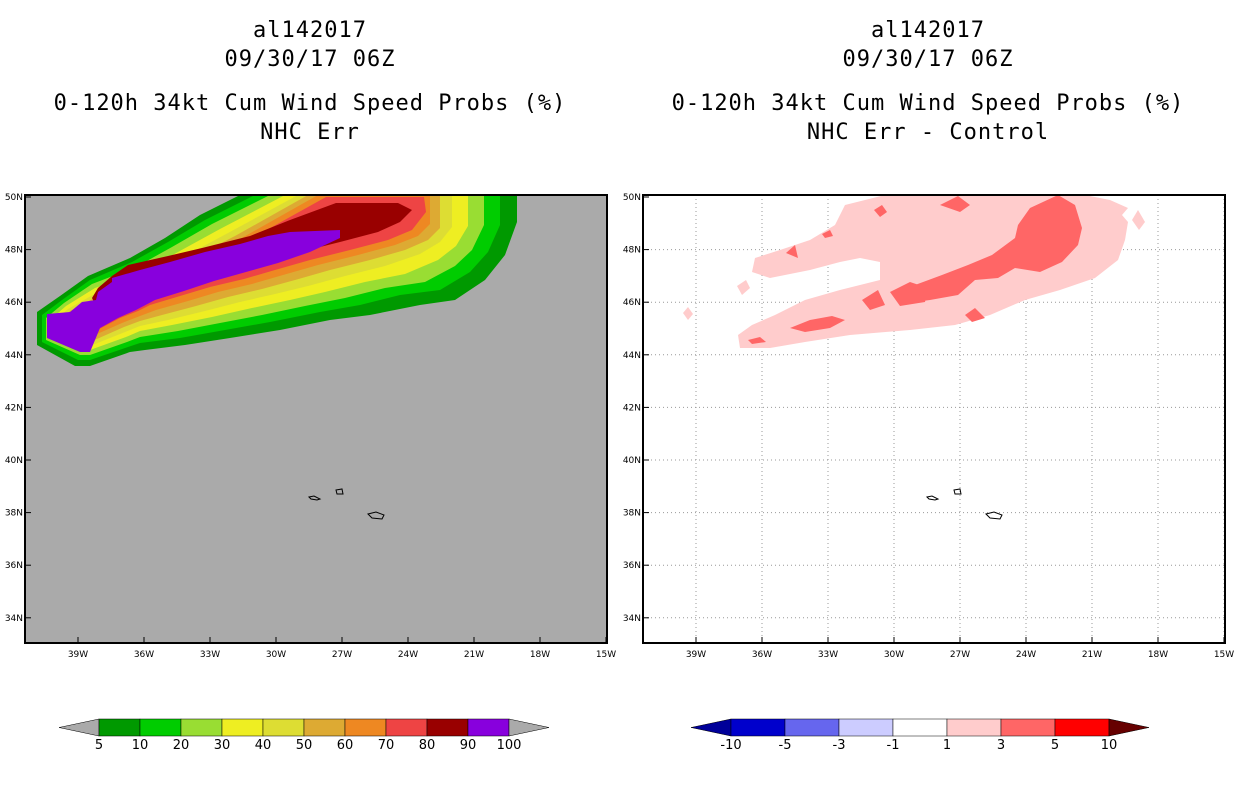  What do you see at coordinates (839, 745) in the screenshot?
I see `colorbar-level-label: -3` at bounding box center [839, 745].